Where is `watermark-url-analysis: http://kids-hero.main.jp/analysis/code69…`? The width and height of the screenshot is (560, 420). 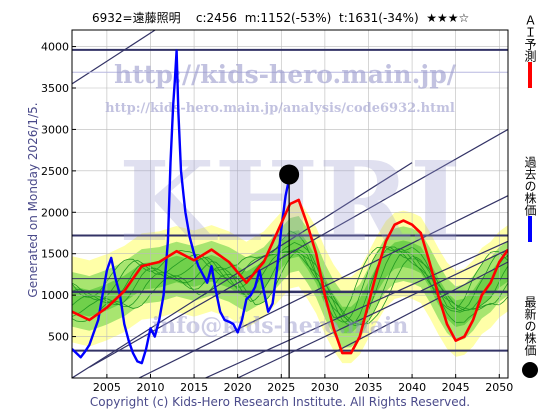
watermark-url-analysis: http://kids-hero.main.jp/analysis/code69… is located at coordinates (280, 108).